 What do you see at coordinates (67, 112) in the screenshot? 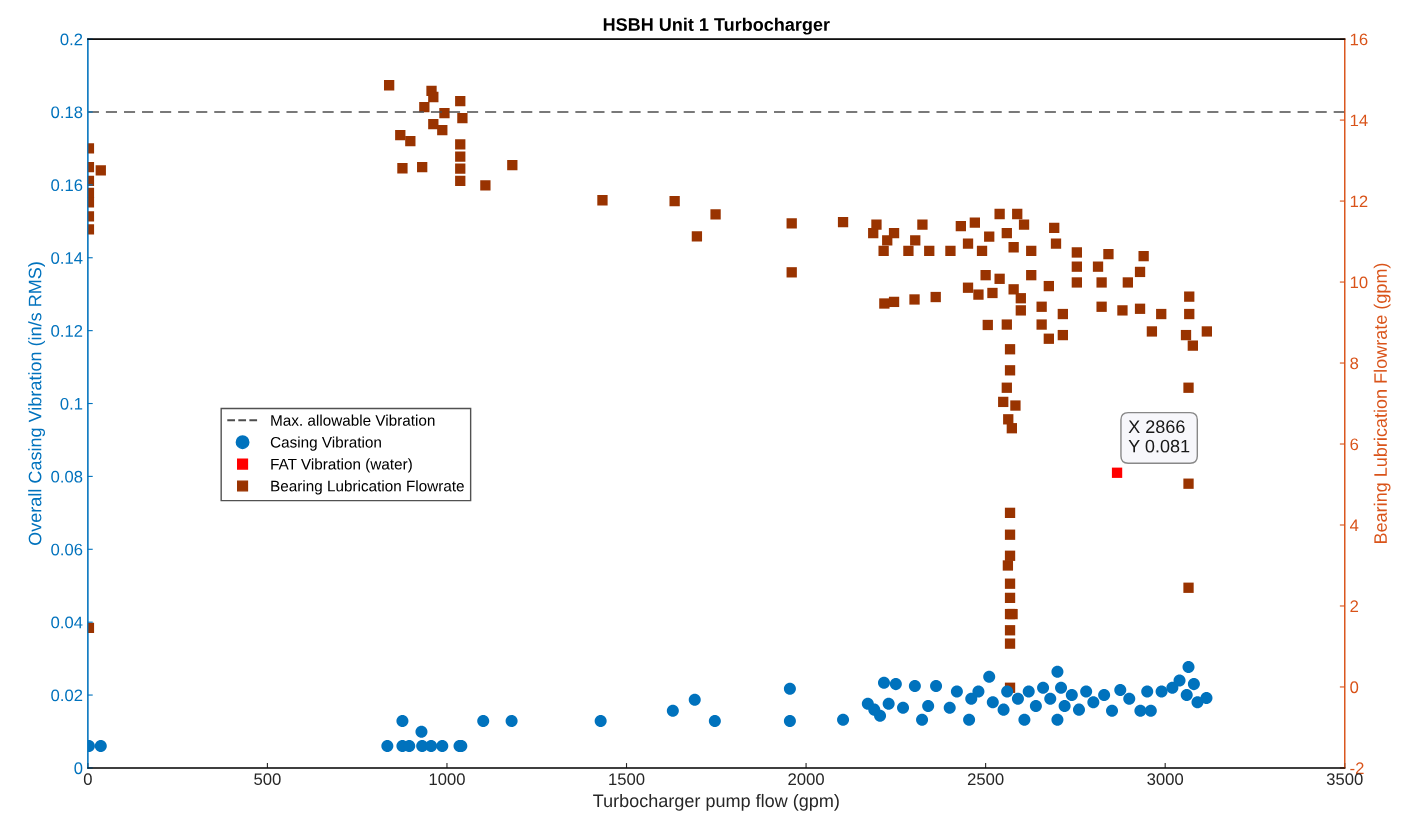
I see `y-tick-label: 0.18` at bounding box center [67, 112].